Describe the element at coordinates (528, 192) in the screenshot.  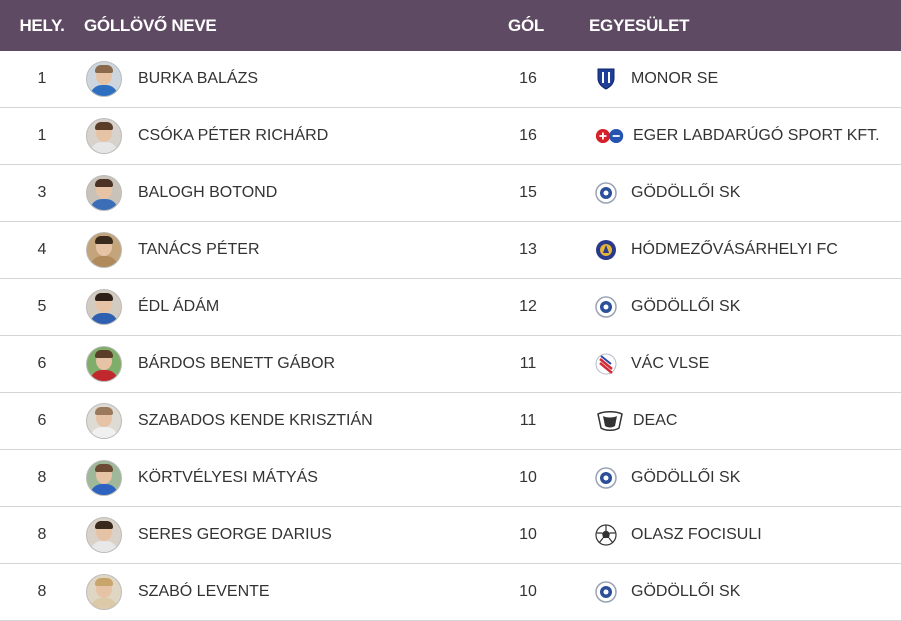
I see `goals-cell: 15` at that location.